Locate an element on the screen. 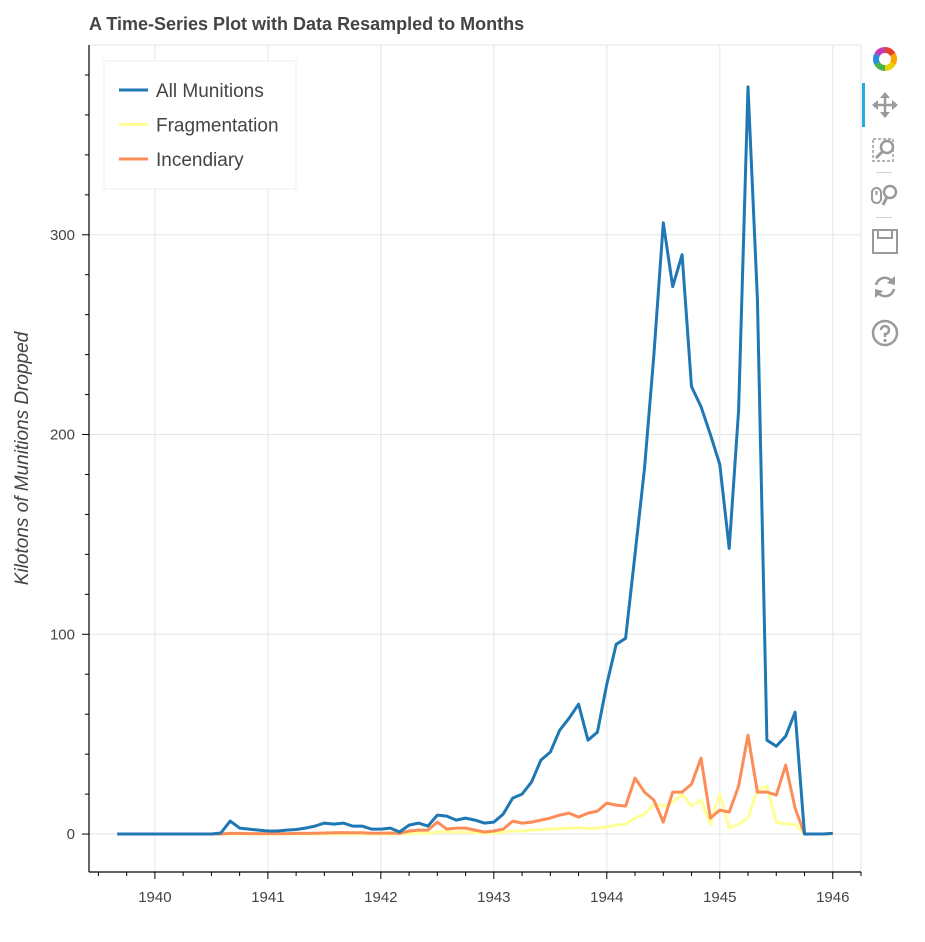 The image size is (925, 942). y-tick-label: 300 is located at coordinates (62, 235).